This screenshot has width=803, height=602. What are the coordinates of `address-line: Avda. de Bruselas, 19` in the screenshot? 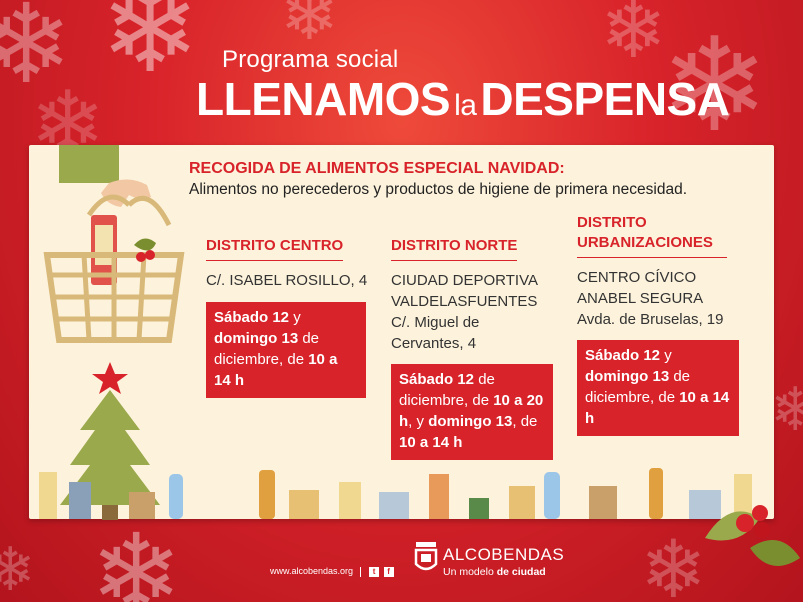 It's located at (650, 319).